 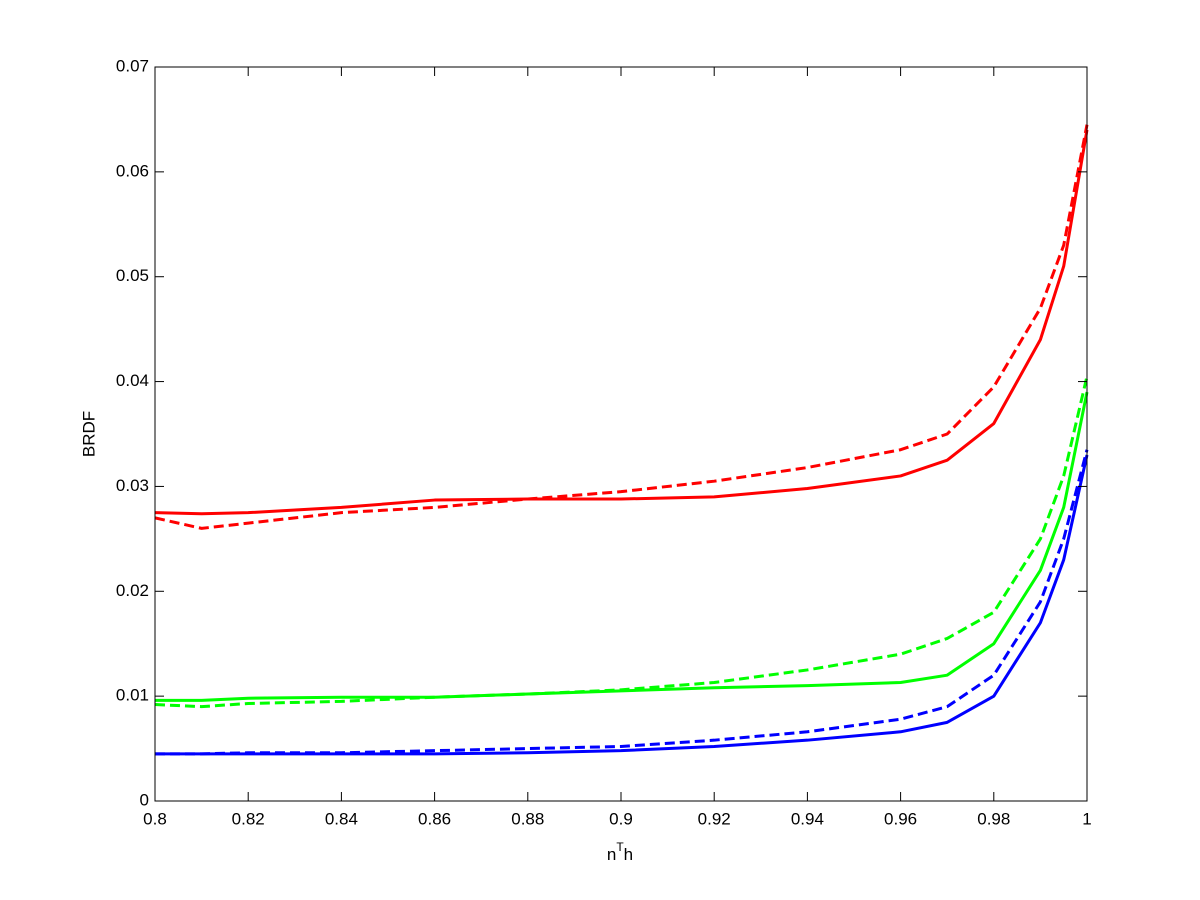 I want to click on x-tick-label: 0.98, so click(x=993, y=818).